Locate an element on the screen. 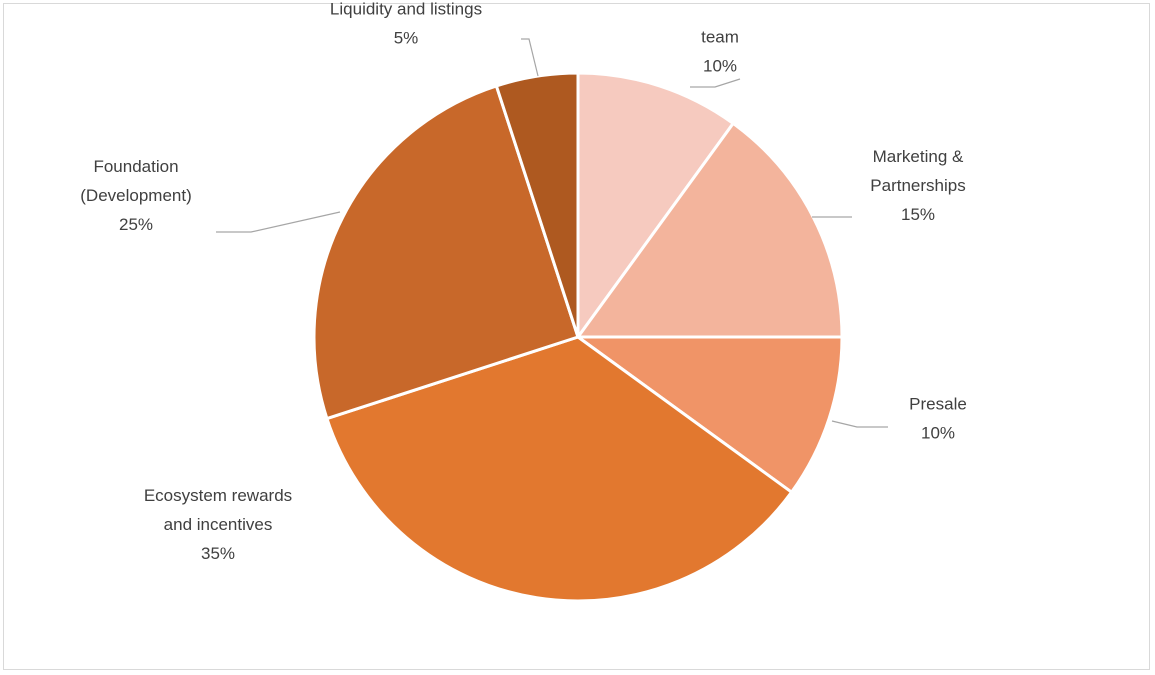 The width and height of the screenshot is (1155, 675). slice-data-label: Ecosystem rewards and incentives 35% is located at coordinates (218, 524).